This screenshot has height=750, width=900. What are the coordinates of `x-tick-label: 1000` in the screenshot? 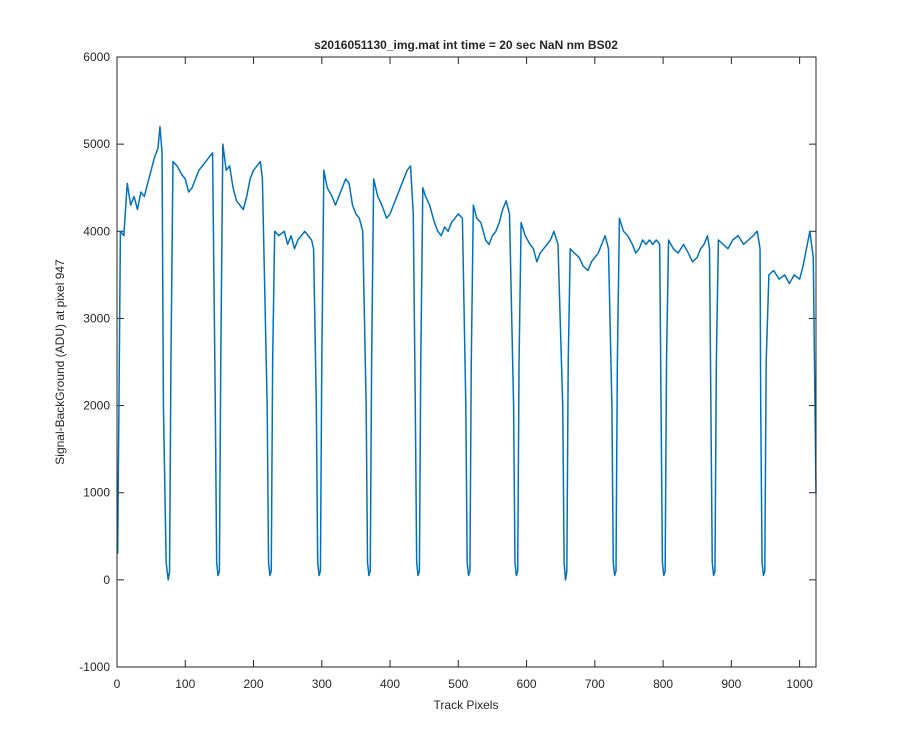 It's located at (799, 684).